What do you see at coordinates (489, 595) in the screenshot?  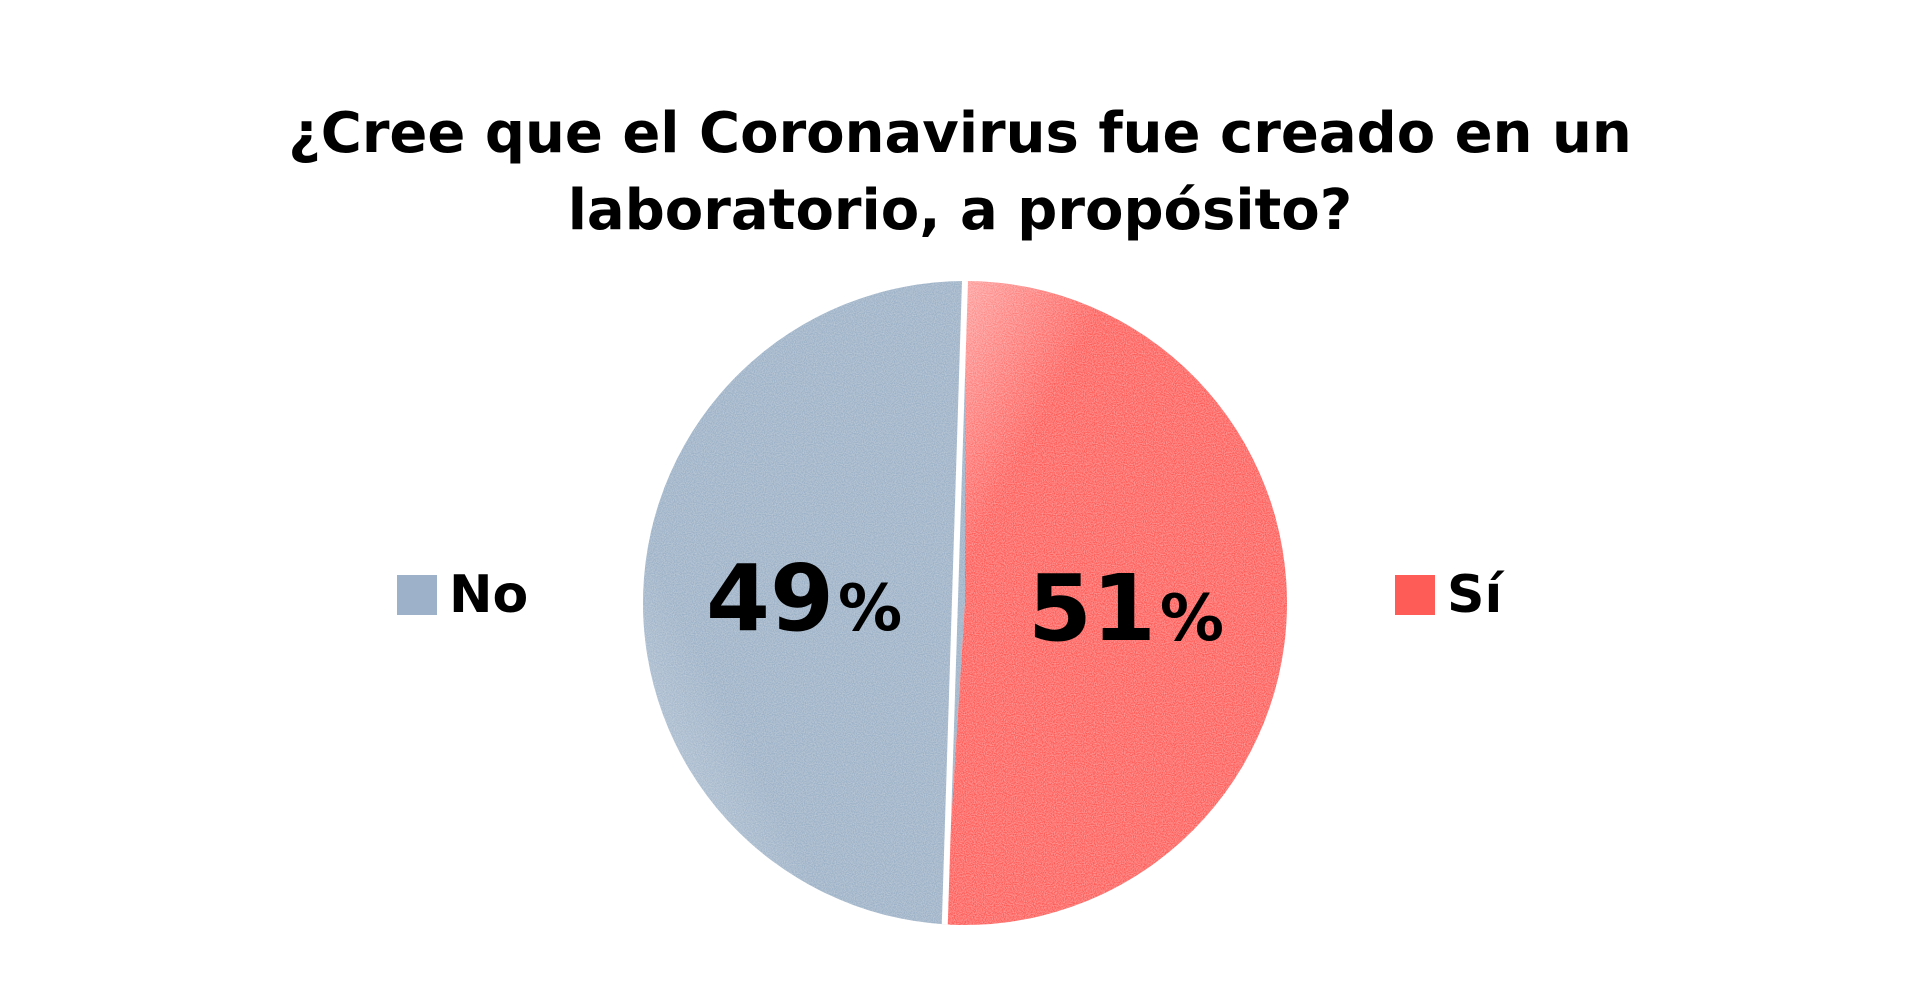 I see `legend-label-no: No` at bounding box center [489, 595].